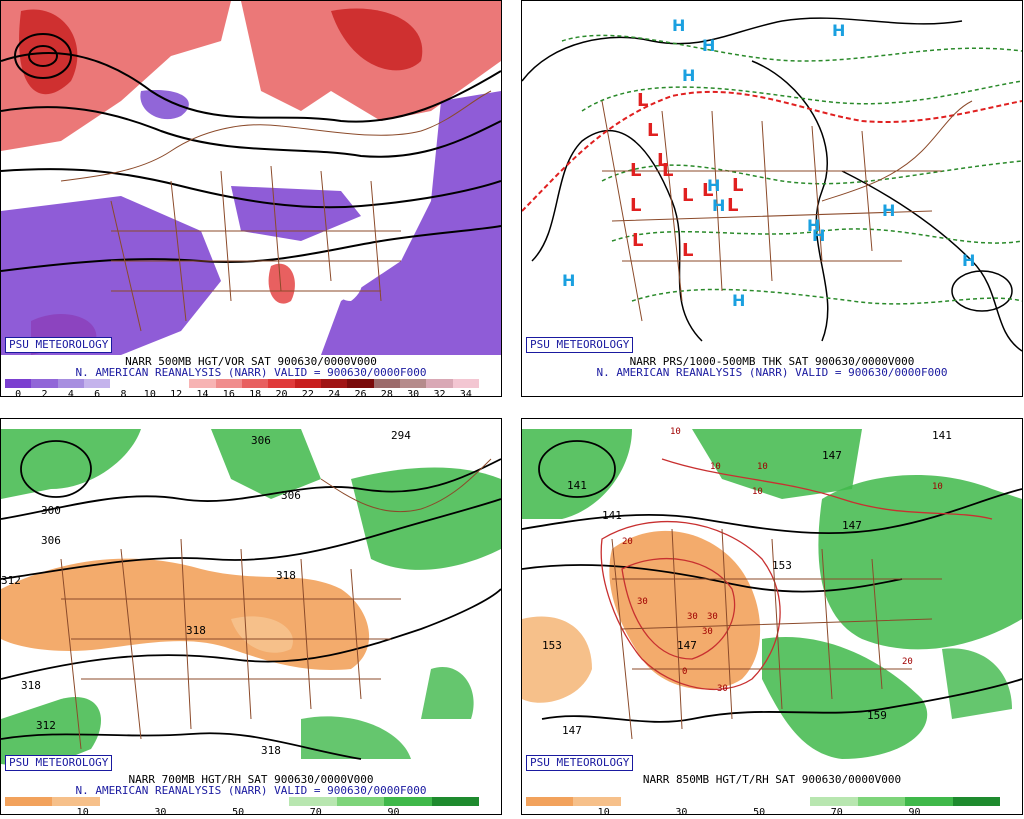  Describe the element at coordinates (552, 645) in the screenshot. I see `height-contour-label: 153` at that location.